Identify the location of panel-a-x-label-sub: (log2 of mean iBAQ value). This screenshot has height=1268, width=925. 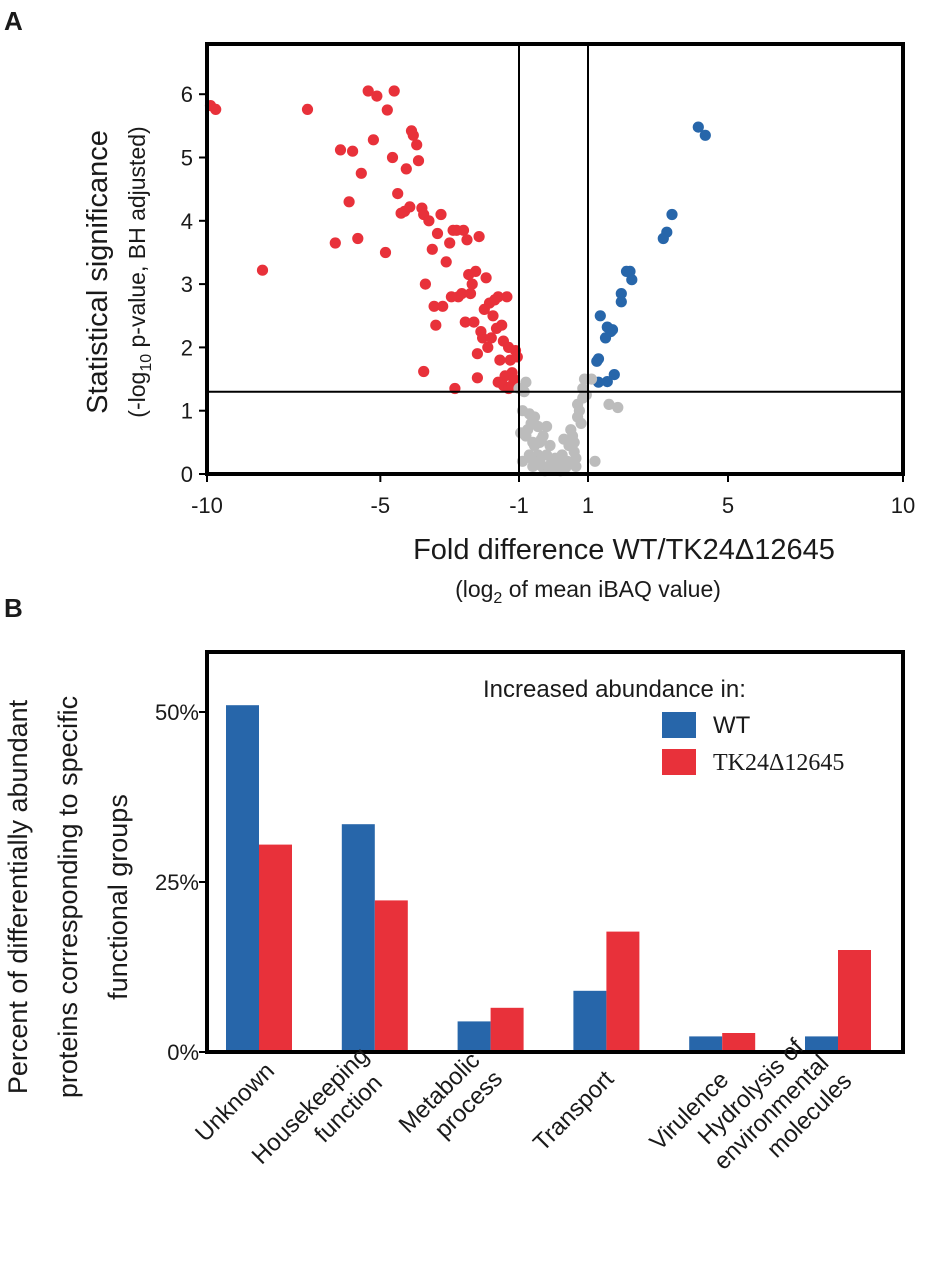
(588, 591).